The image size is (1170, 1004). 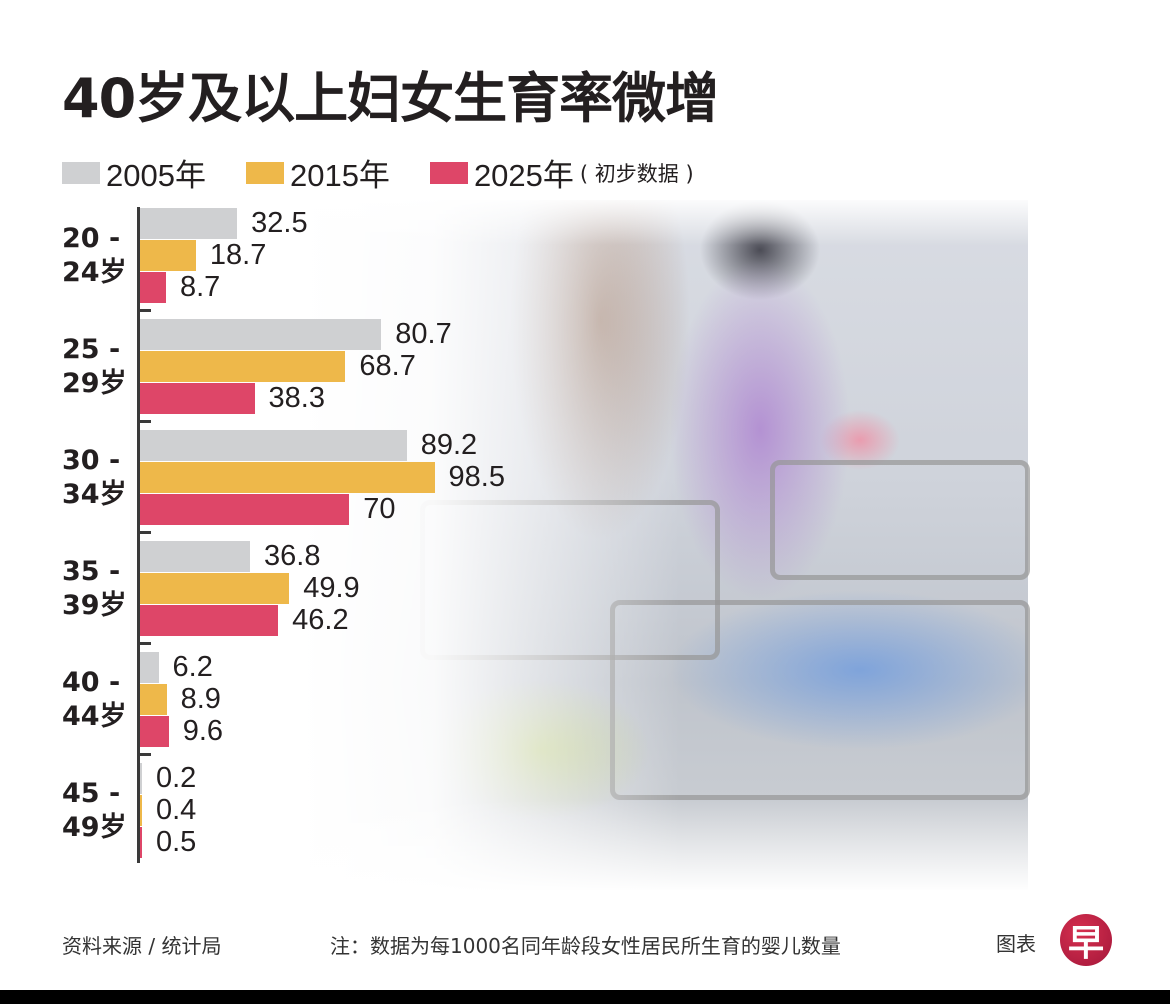 What do you see at coordinates (156, 175) in the screenshot?
I see `legend-label: 2005年` at bounding box center [156, 175].